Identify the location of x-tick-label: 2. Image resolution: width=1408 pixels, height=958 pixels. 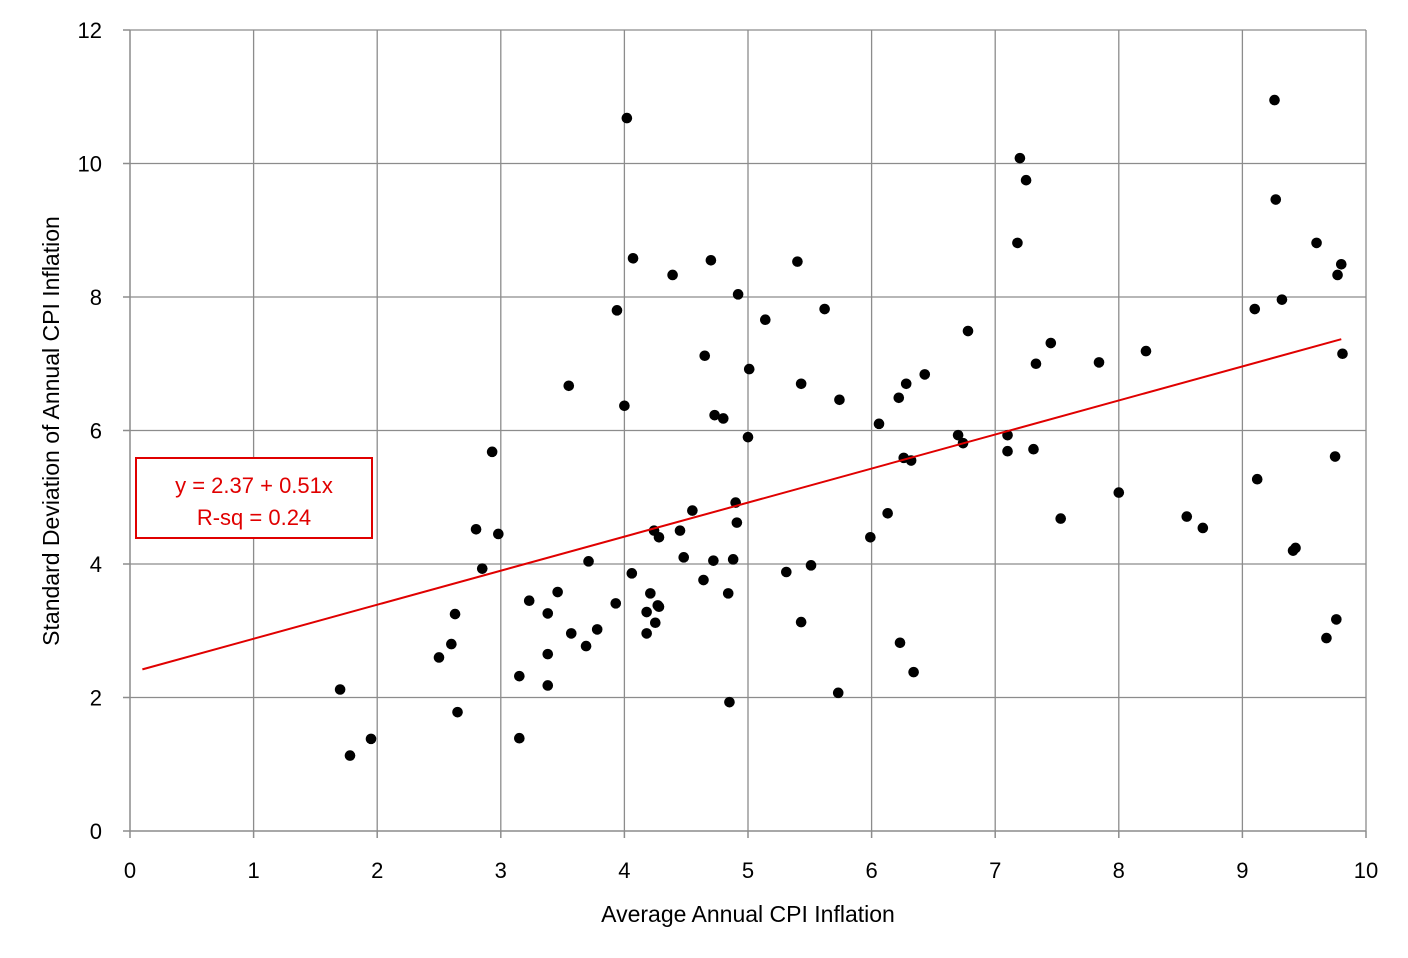
(377, 870).